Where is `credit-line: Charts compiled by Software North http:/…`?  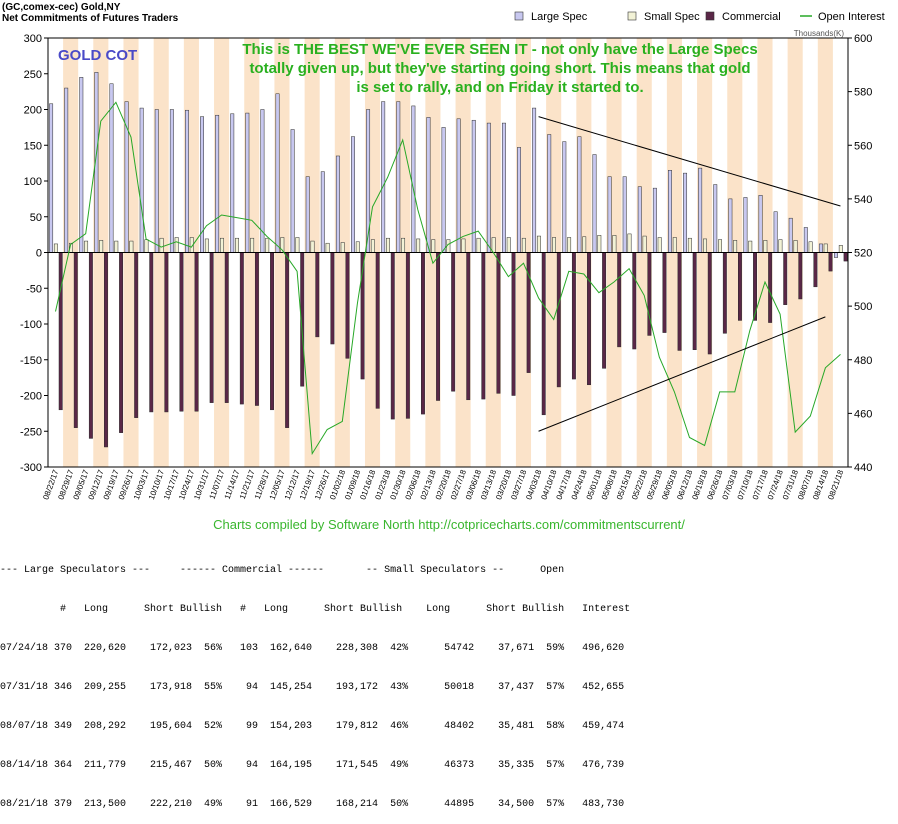 credit-line: Charts compiled by Software North http:/… is located at coordinates (449, 524).